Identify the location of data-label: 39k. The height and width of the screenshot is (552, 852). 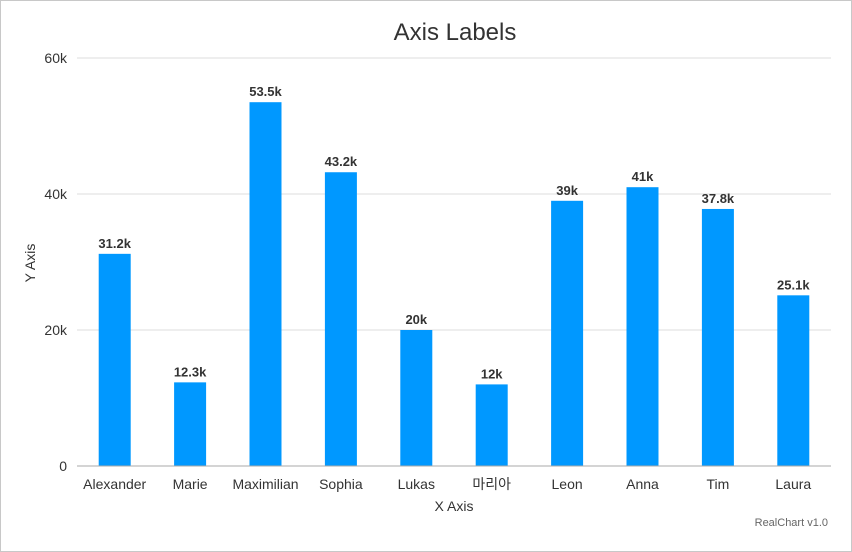
(567, 190).